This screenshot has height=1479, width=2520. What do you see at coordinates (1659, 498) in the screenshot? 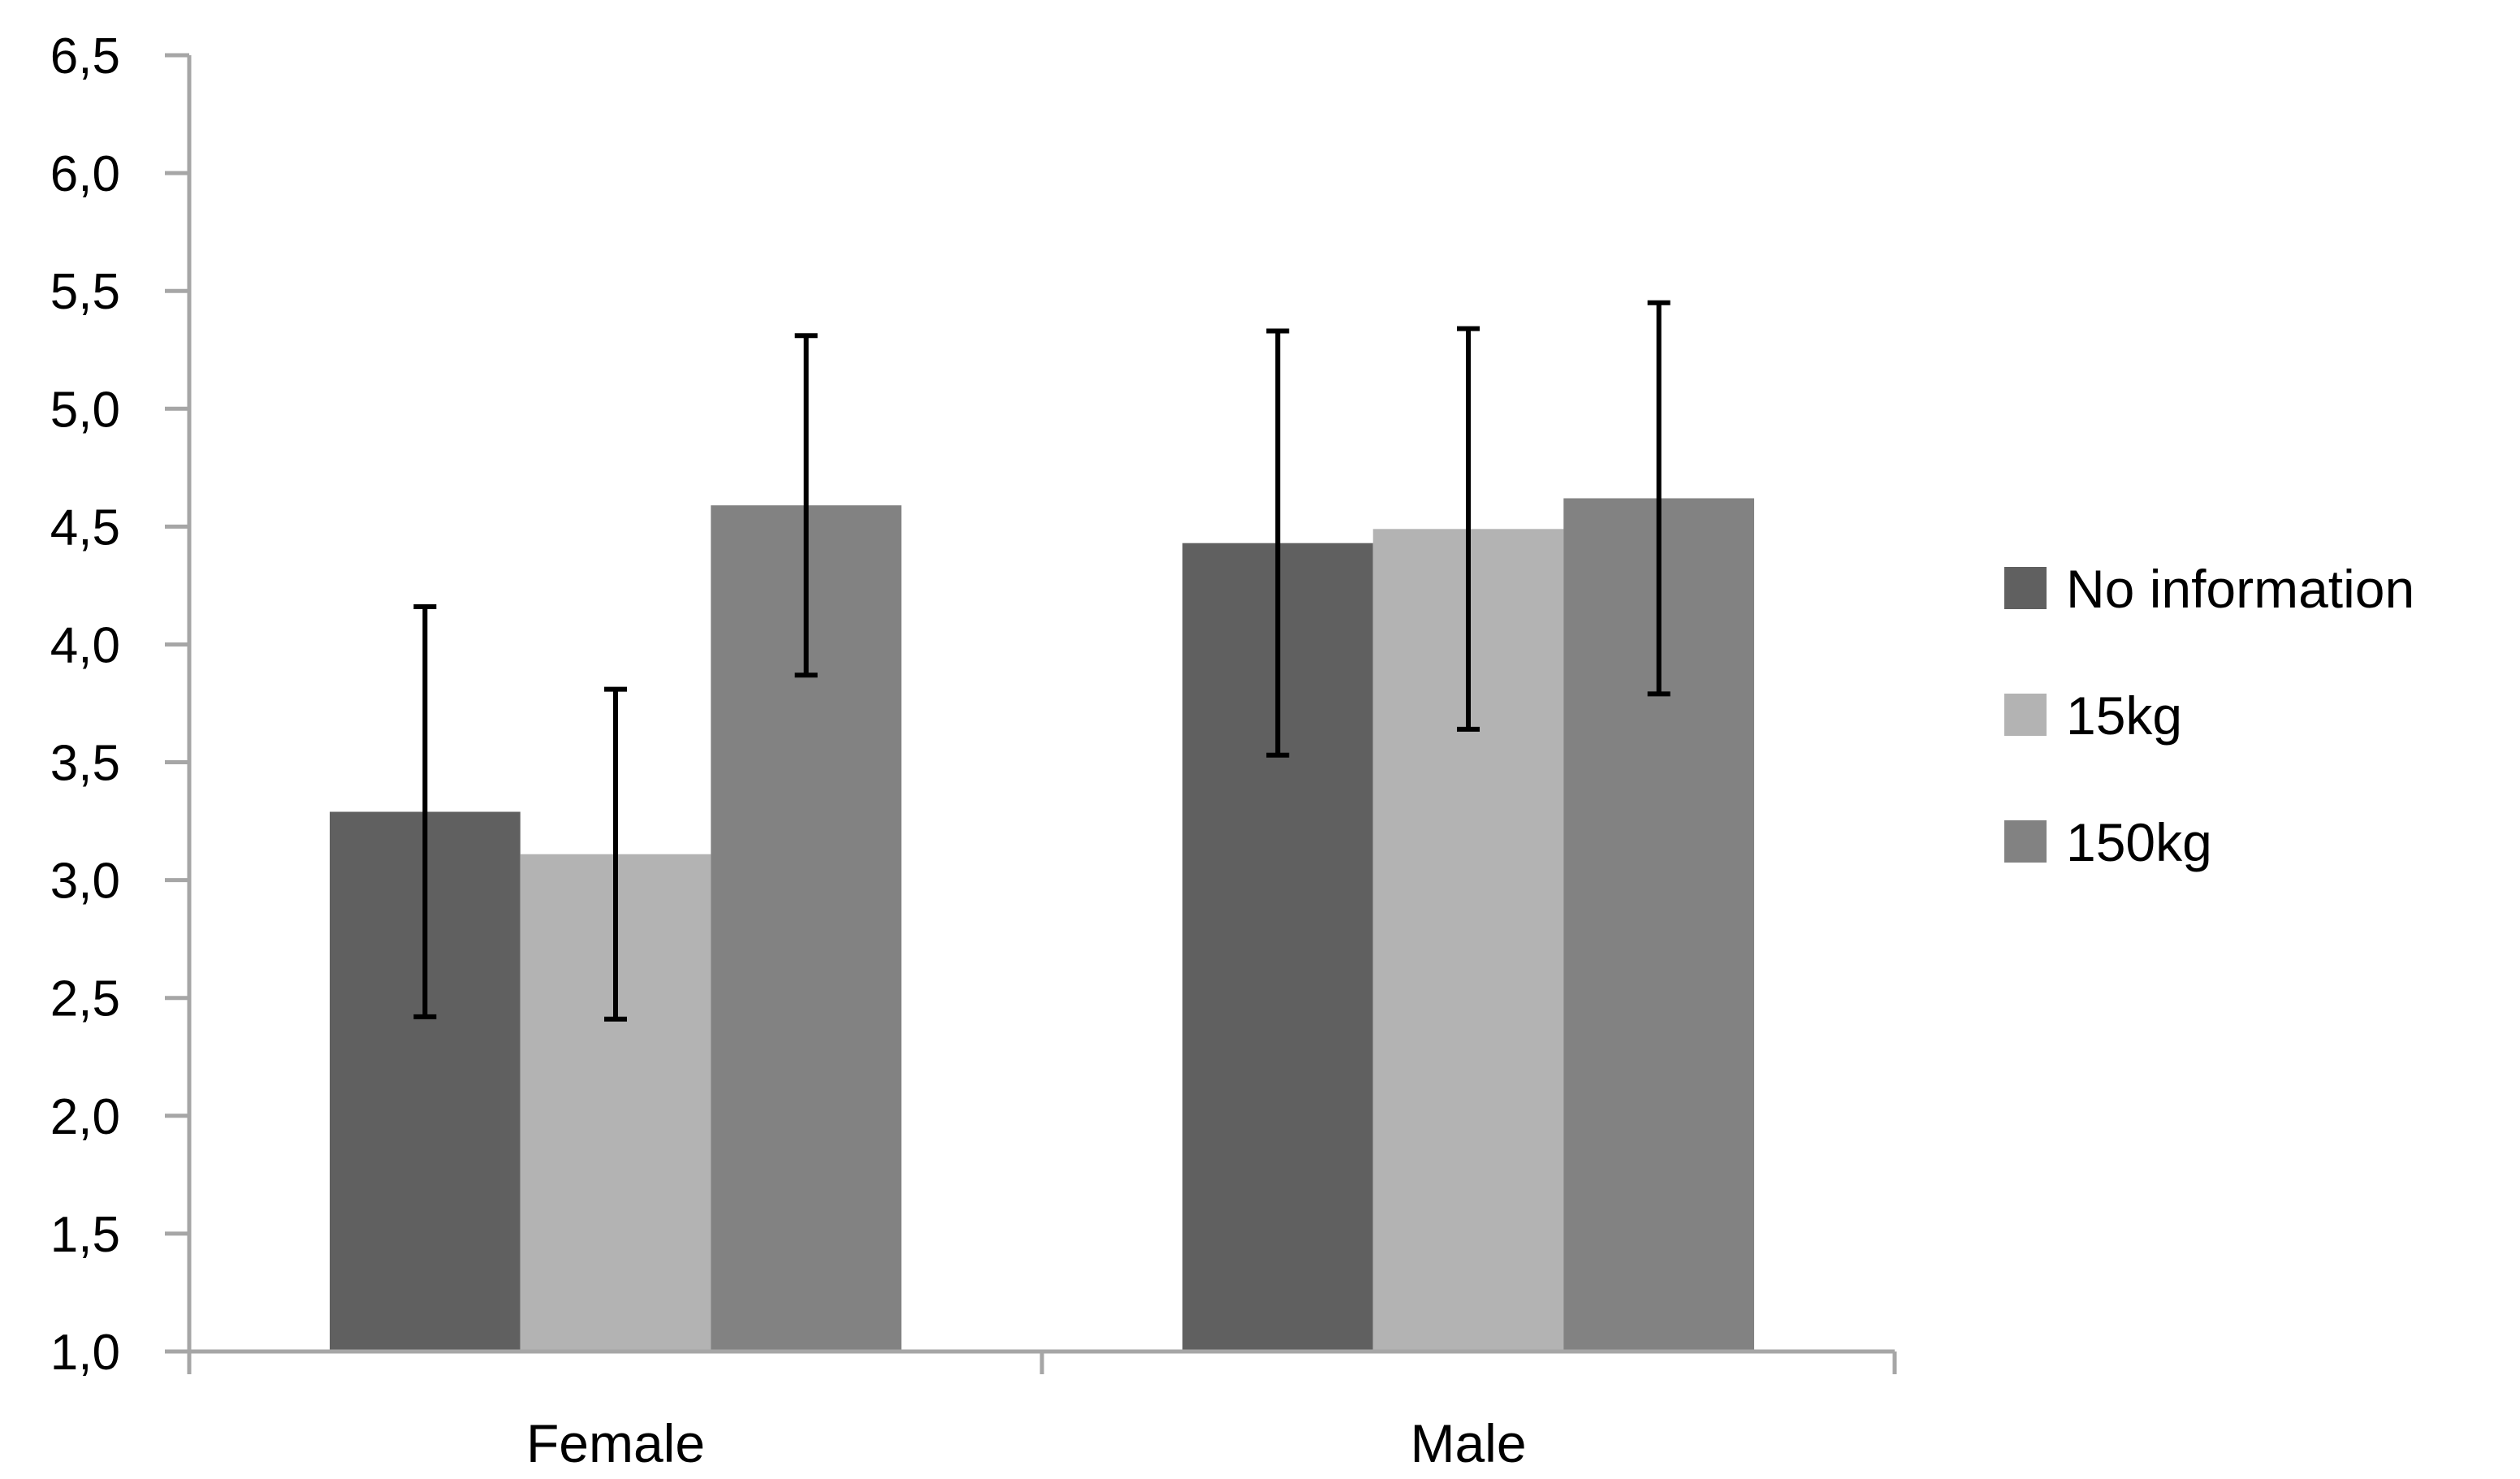
I see `error-bar-male-150kg` at bounding box center [1659, 498].